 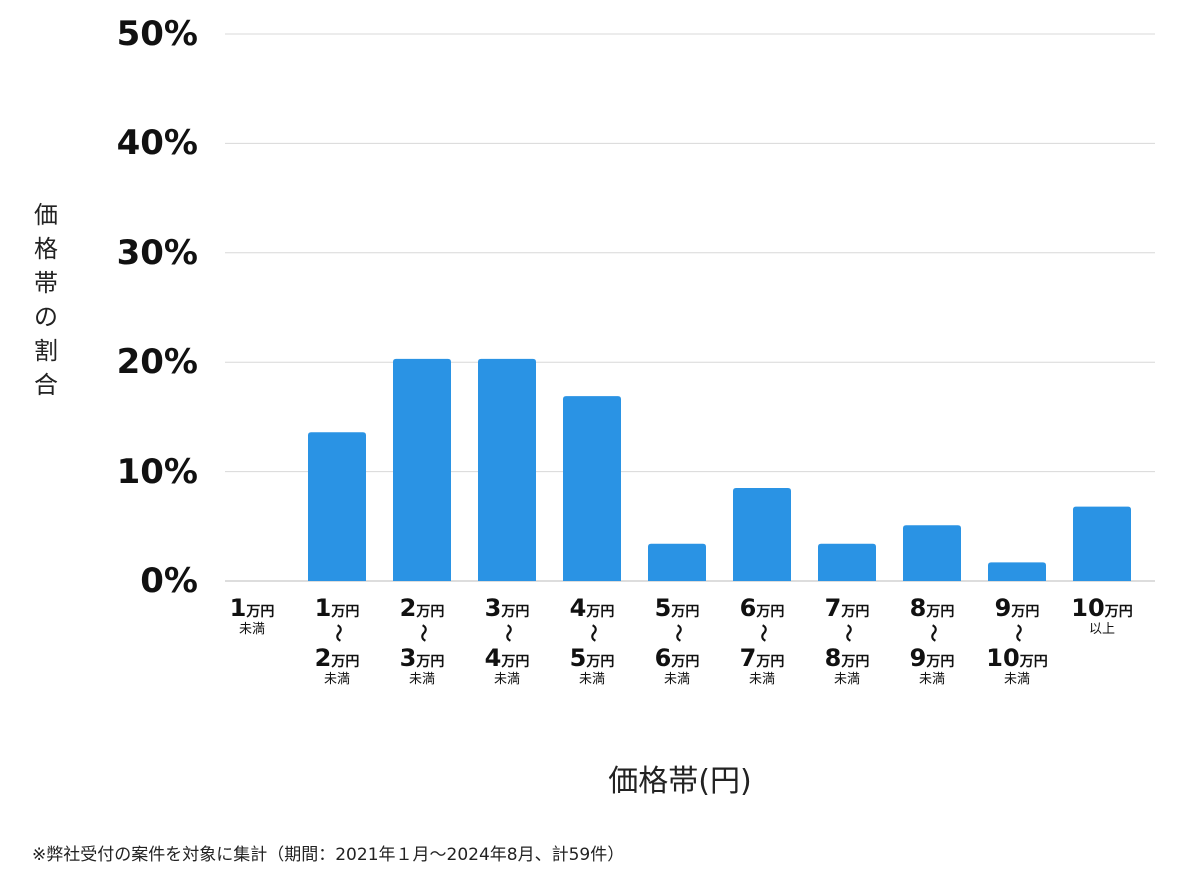 What do you see at coordinates (46, 385) in the screenshot?
I see `y-axis-label-char: 合` at bounding box center [46, 385].